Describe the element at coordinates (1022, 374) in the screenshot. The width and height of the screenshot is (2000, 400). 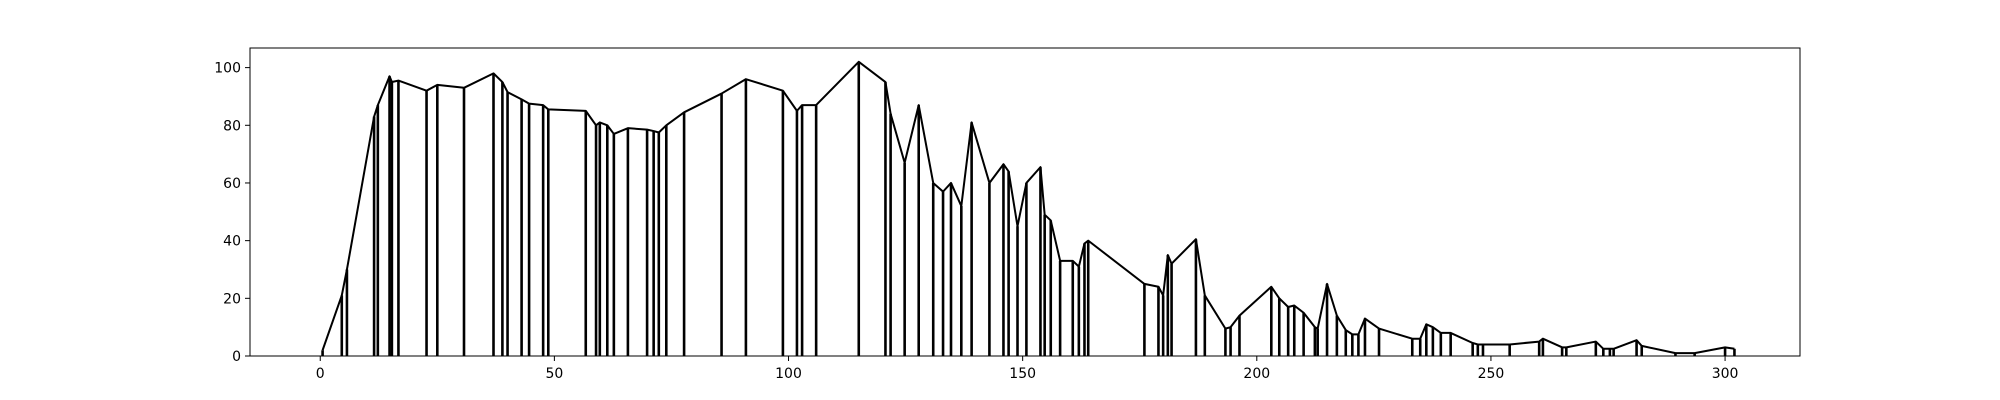
I see `x-tick-label: 150` at that location.